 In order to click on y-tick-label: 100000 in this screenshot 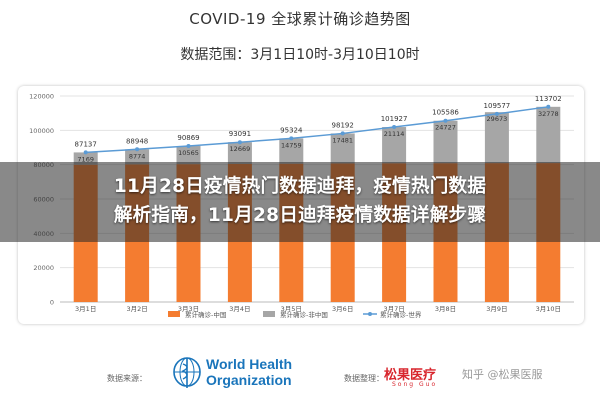, I will do `click(41, 131)`.